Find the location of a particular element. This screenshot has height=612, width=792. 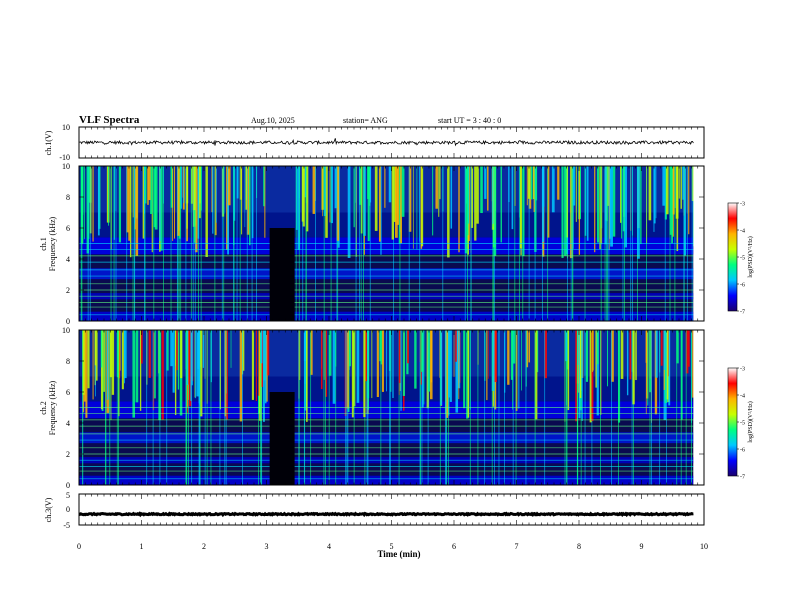

x-tick-label: 1 is located at coordinates (142, 546).